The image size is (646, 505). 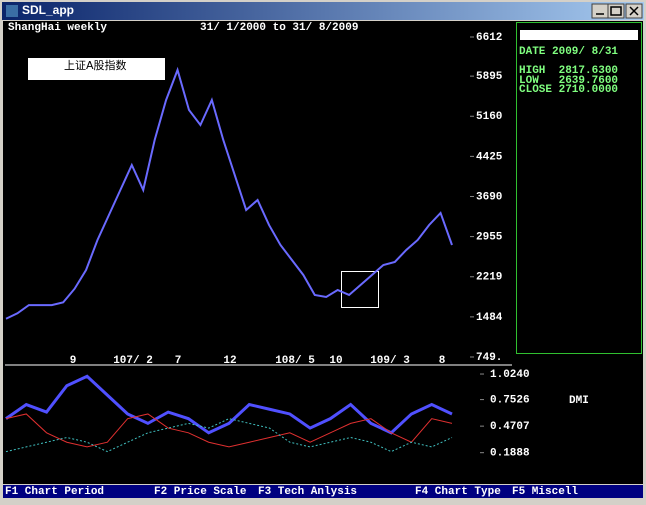 I want to click on y-tick-label: 0.1888, so click(x=510, y=454).